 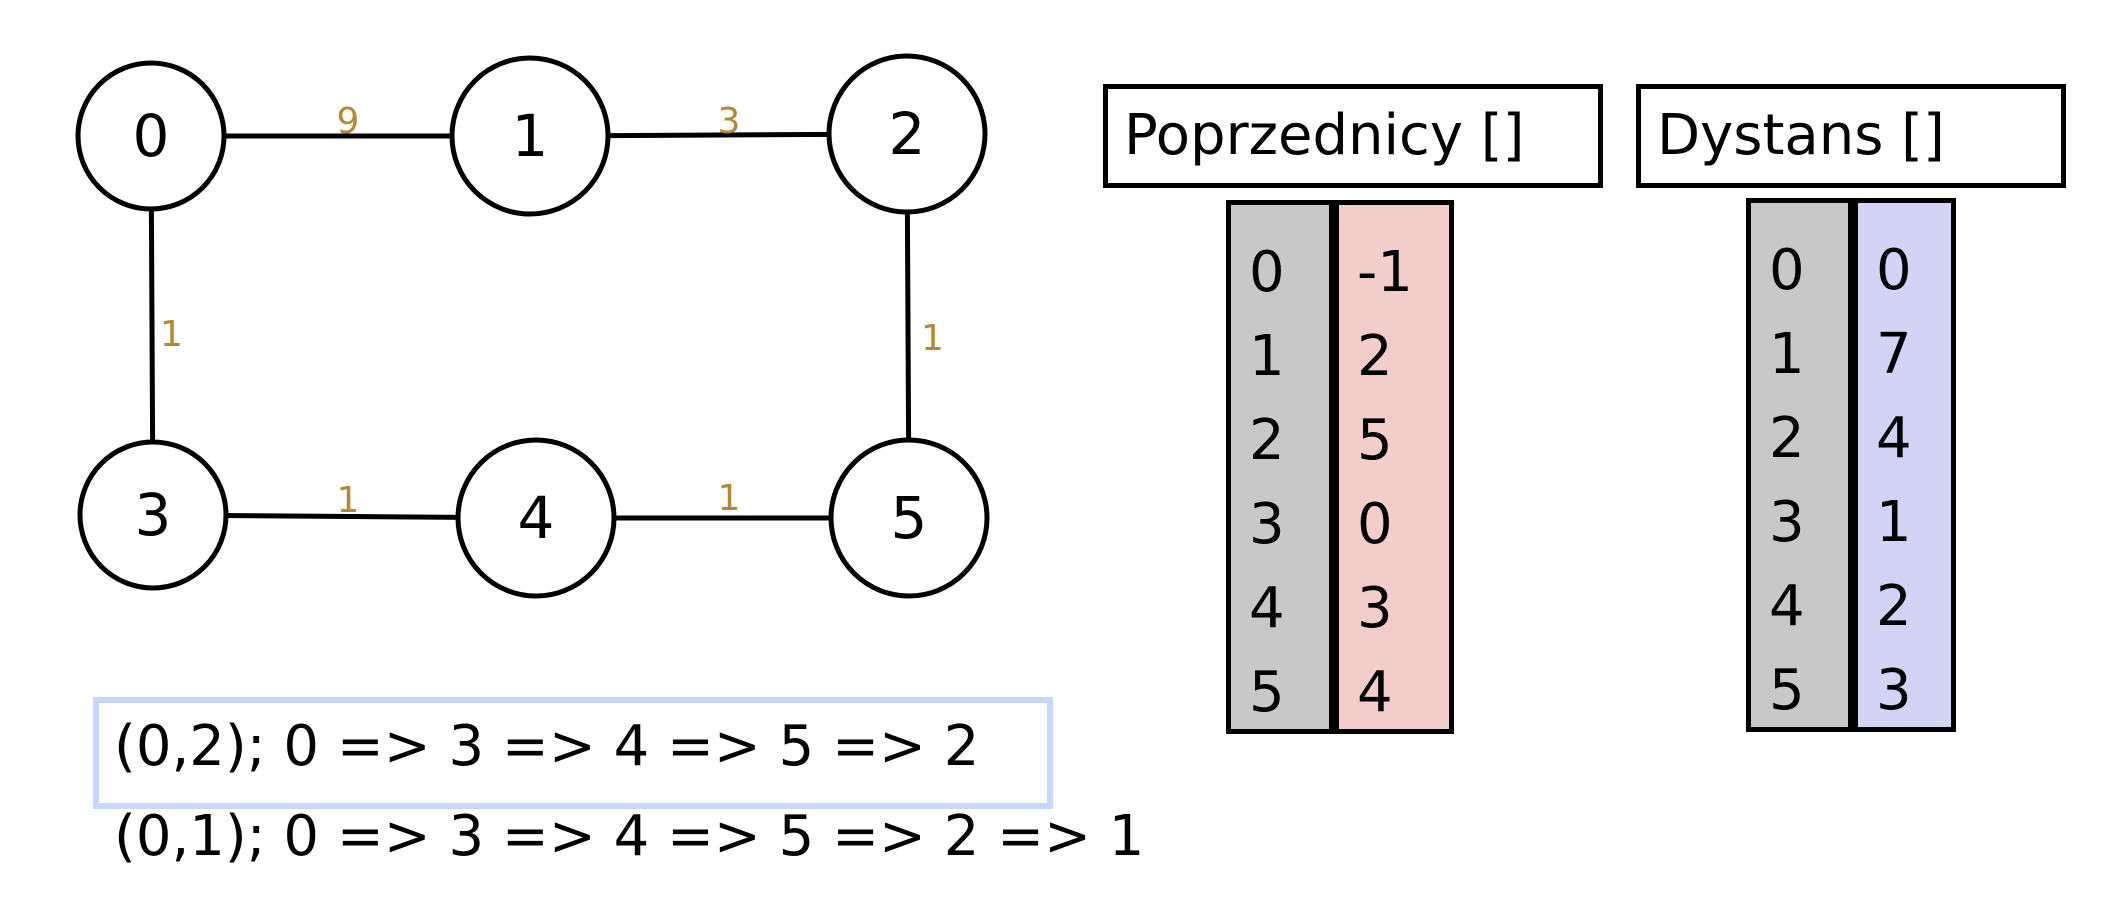 What do you see at coordinates (629, 836) in the screenshot?
I see `path-line: (0,1); 0 => 3 => 4 => 5 => 2 => 1` at bounding box center [629, 836].